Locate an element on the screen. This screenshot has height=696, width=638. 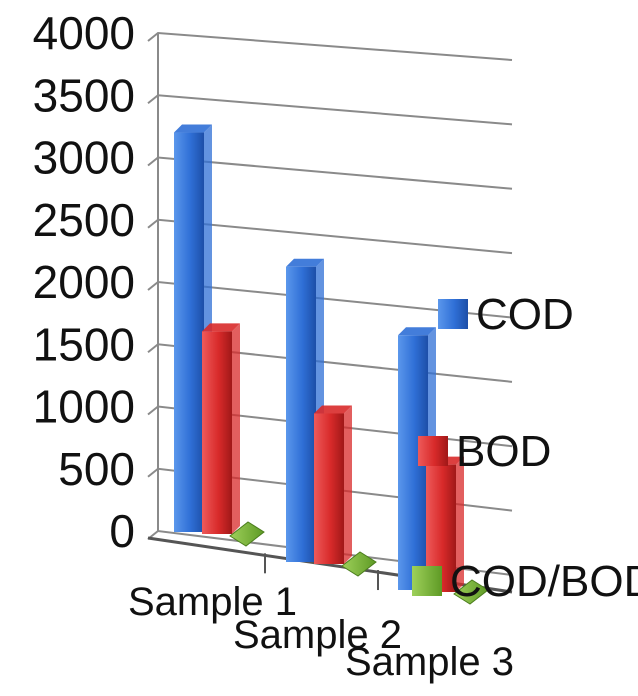
legend-item-cod: COD is located at coordinates (506, 314).